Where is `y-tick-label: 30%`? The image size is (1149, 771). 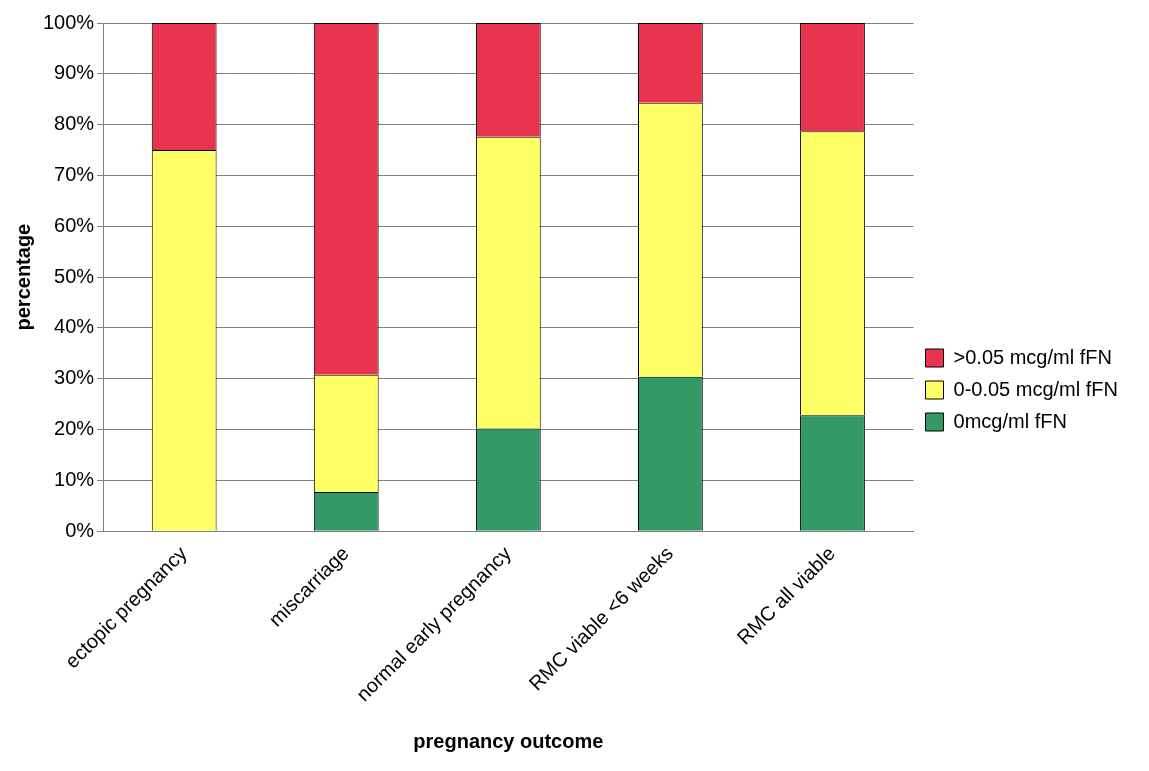
y-tick-label: 30% is located at coordinates (74, 377).